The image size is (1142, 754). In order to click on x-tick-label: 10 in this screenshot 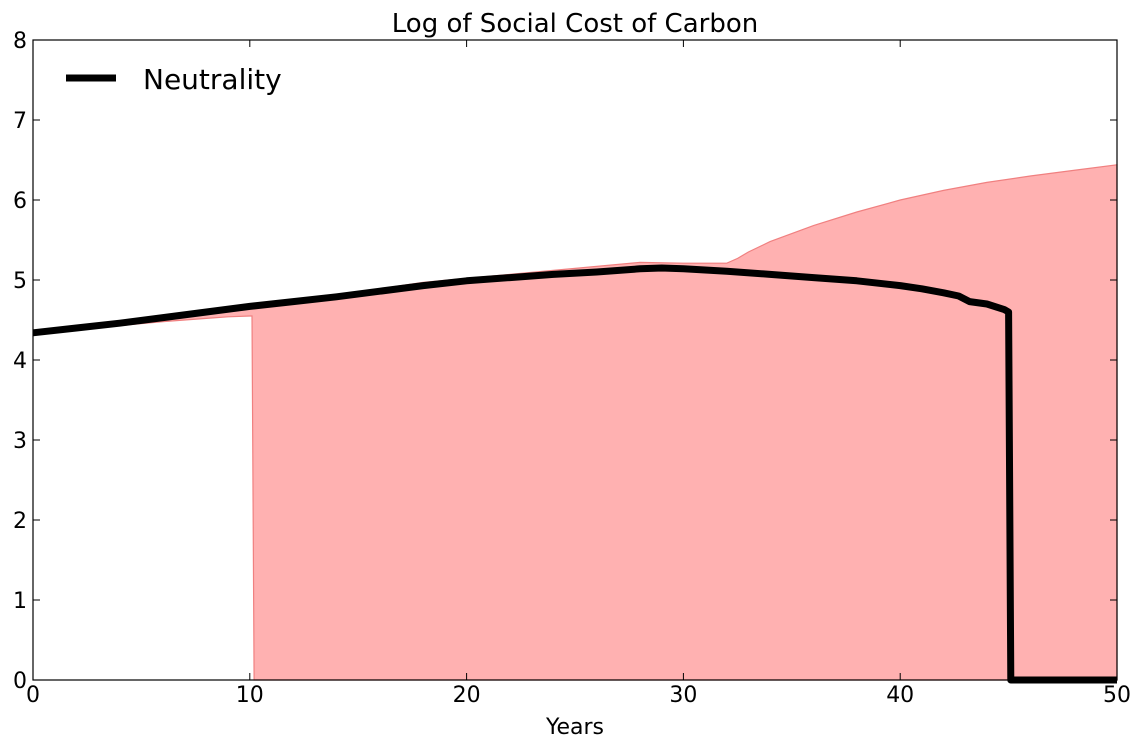, I will do `click(250, 695)`.